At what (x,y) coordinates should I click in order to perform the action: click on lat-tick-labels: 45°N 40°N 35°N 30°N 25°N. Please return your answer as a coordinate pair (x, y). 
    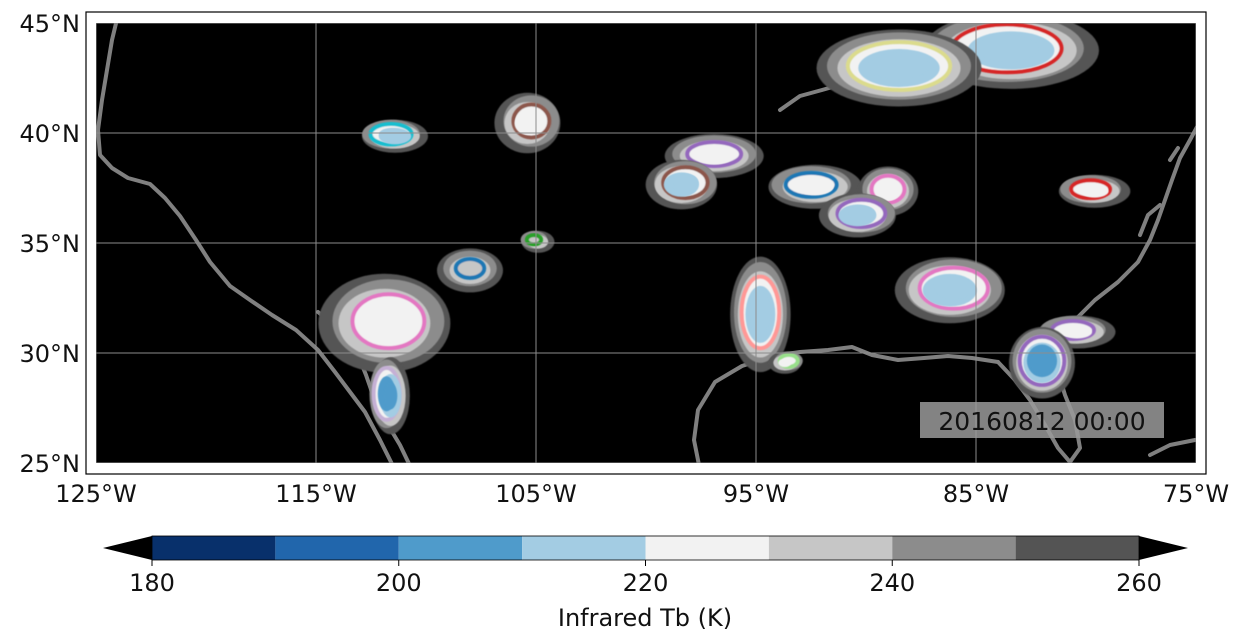
    Looking at the image, I should click on (50, 244).